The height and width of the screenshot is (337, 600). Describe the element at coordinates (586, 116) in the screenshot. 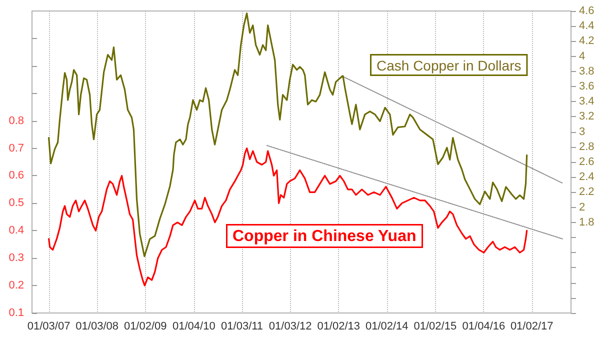

I see `y2-tick-label: 3.2` at that location.